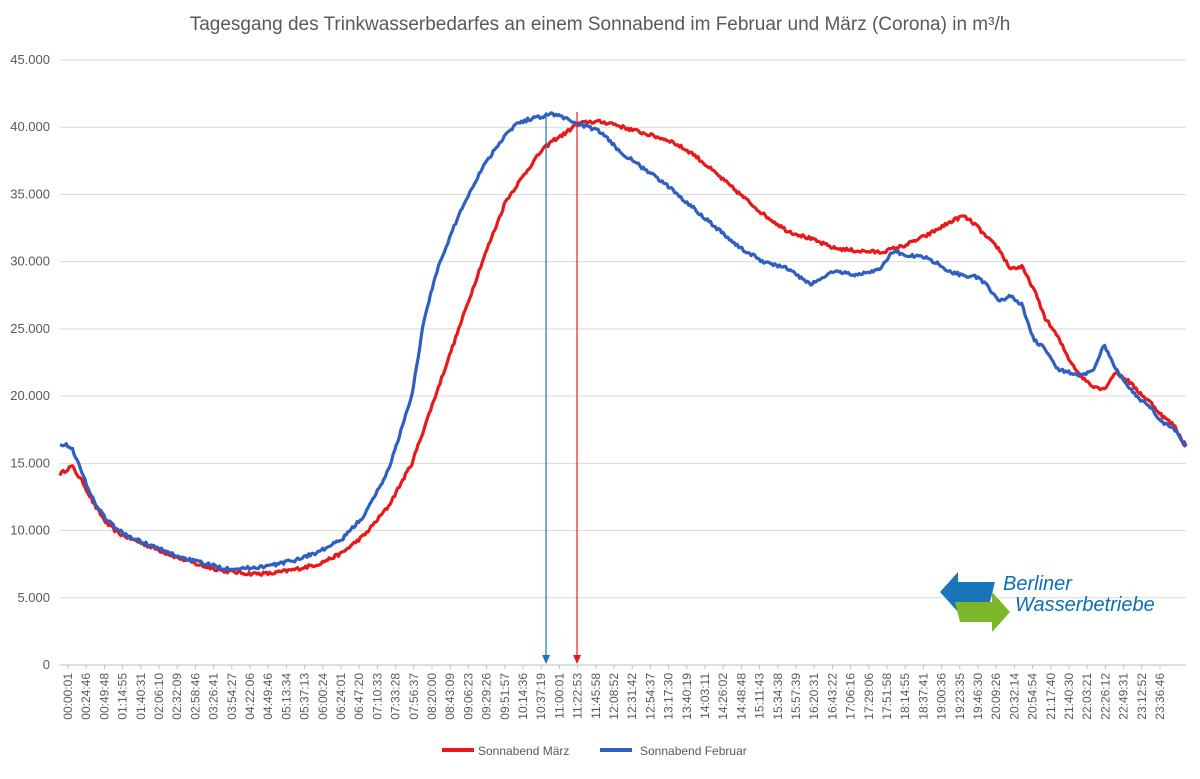 The image size is (1200, 779). What do you see at coordinates (723, 696) in the screenshot?
I see `x-tick-label: 14:26:02` at bounding box center [723, 696].